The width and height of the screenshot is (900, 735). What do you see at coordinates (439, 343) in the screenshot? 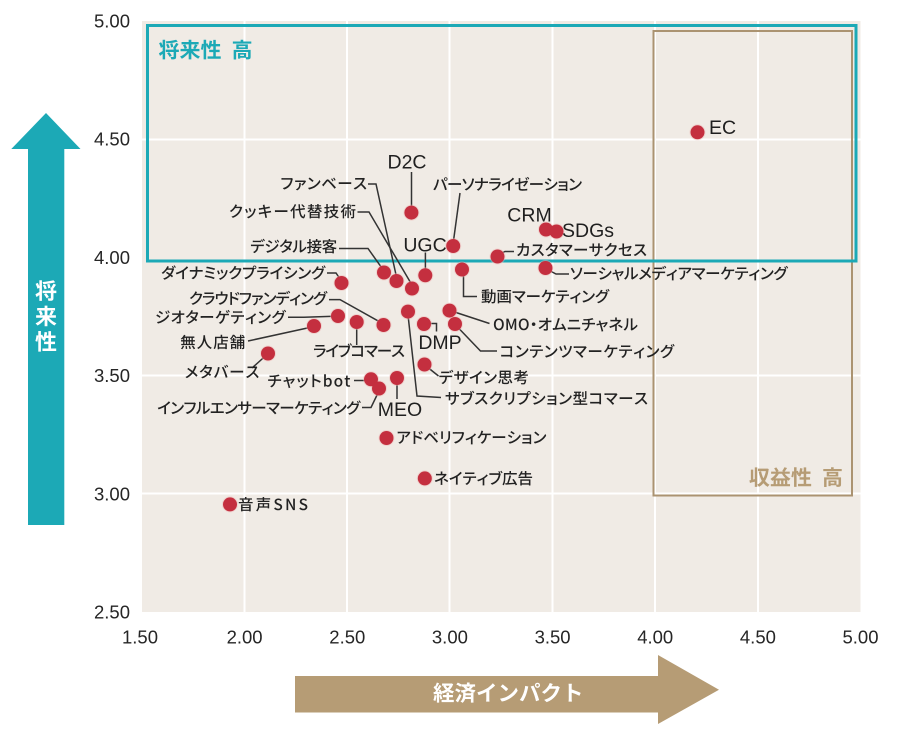
I see `svg-text: DMP` at bounding box center [439, 343].